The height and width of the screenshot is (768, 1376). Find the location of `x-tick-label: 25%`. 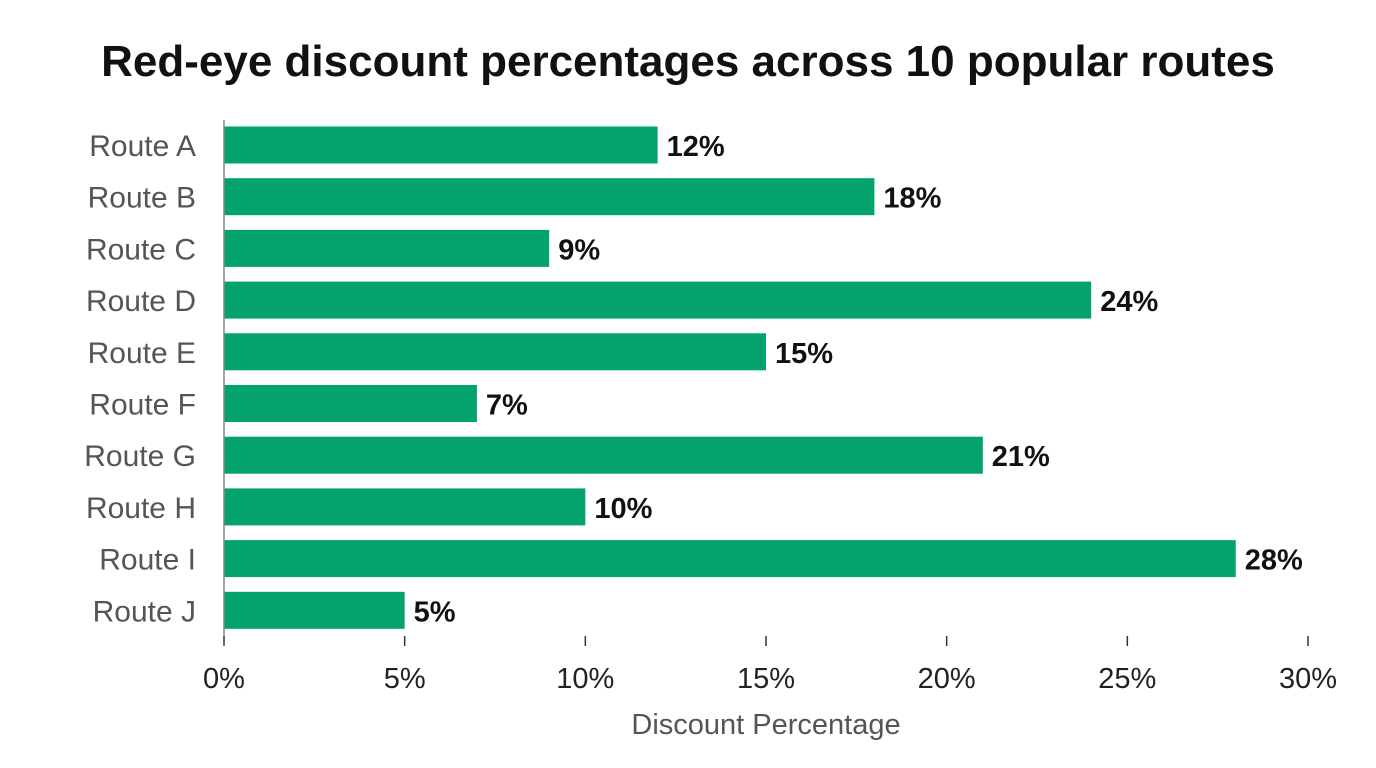

x-tick-label: 25% is located at coordinates (1127, 679).